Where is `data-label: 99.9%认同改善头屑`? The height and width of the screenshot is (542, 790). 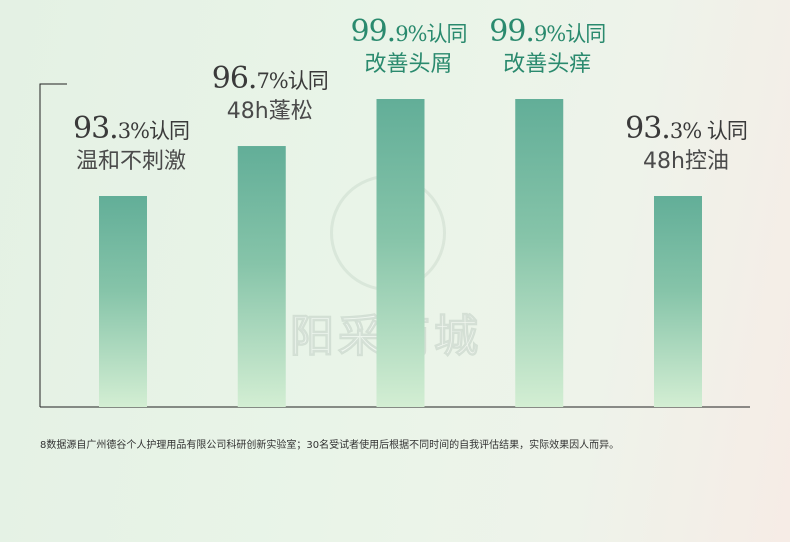
data-label: 99.9%认同改善头屑 is located at coordinates (409, 46).